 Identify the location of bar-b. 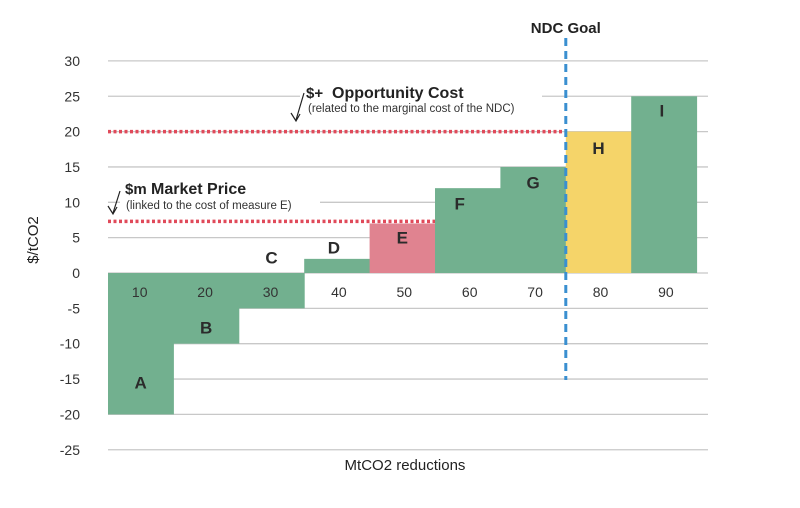
(206, 308).